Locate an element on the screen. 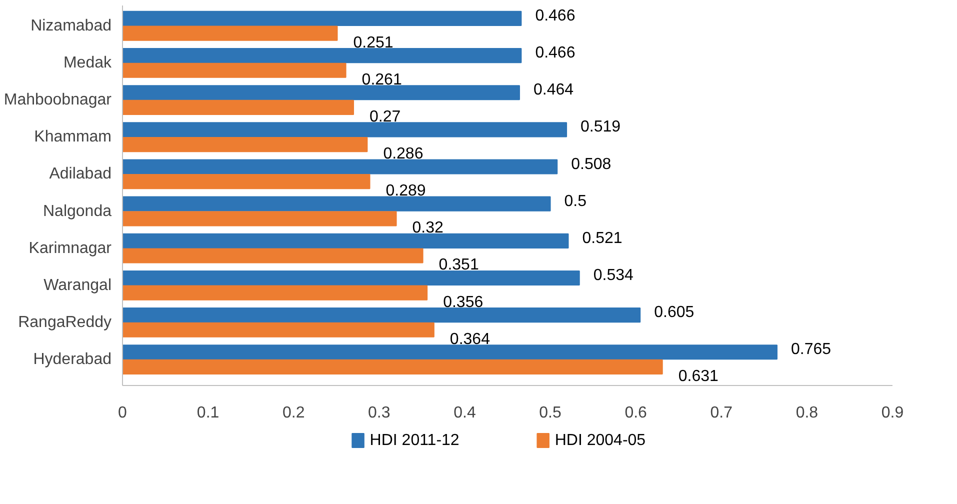 This screenshot has height=504, width=957. y-tick-label: RangaReddy is located at coordinates (65, 322).